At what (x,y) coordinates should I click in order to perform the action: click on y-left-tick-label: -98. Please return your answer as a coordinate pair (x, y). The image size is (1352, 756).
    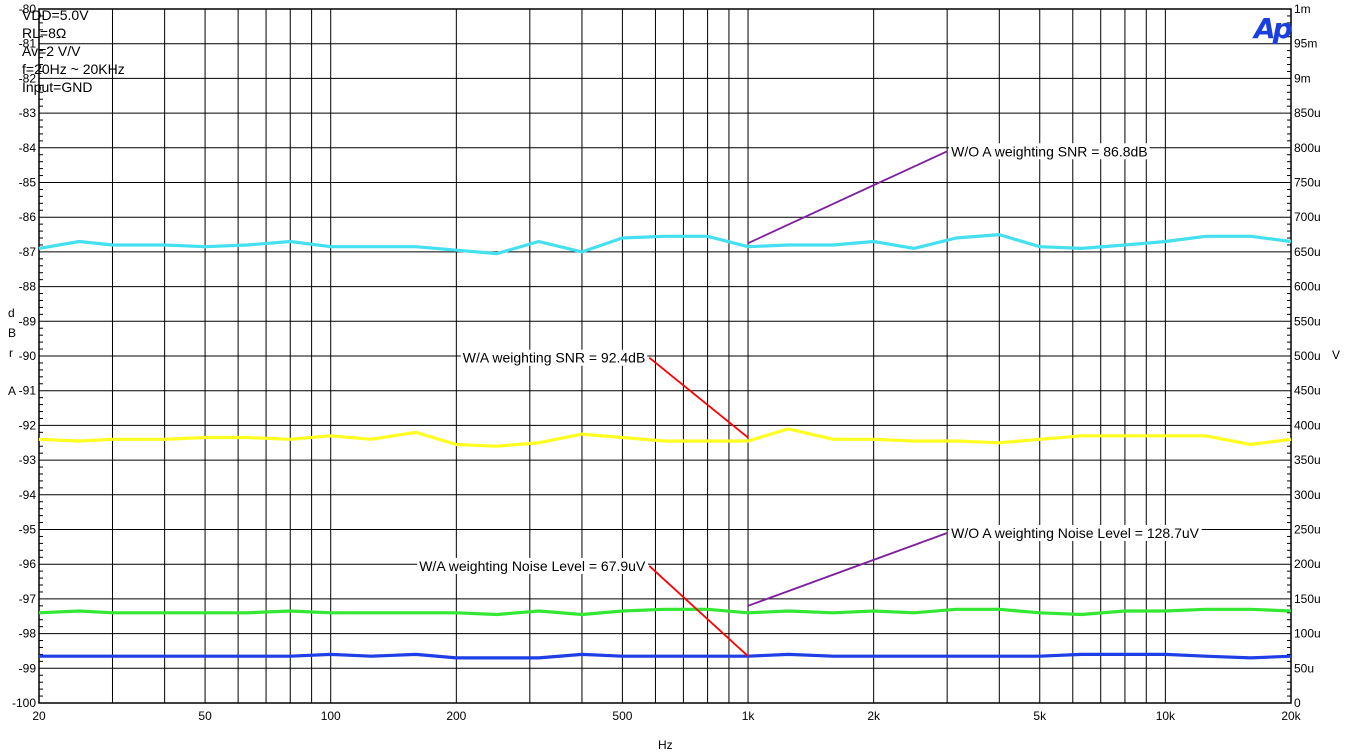
    Looking at the image, I should click on (28, 634).